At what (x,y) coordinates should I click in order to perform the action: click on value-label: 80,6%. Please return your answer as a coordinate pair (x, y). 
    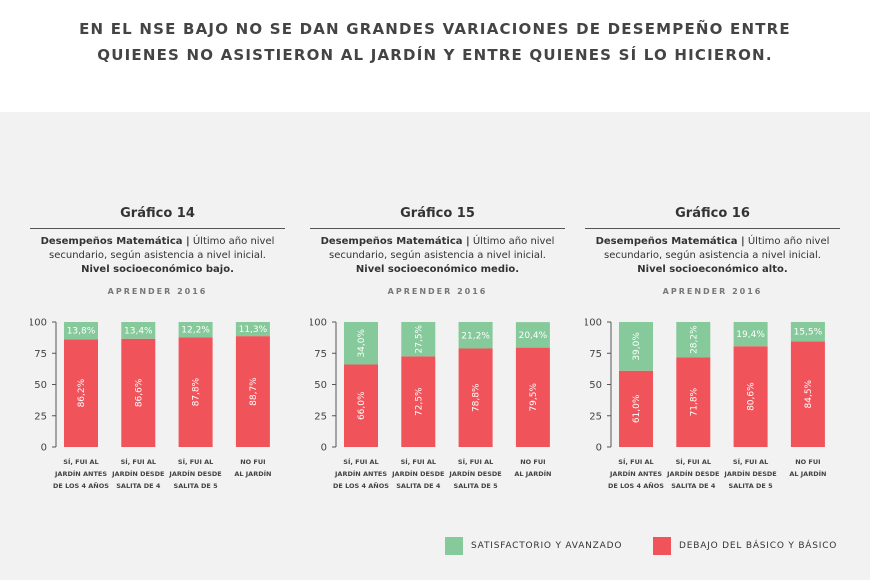
    Looking at the image, I should click on (752, 396).